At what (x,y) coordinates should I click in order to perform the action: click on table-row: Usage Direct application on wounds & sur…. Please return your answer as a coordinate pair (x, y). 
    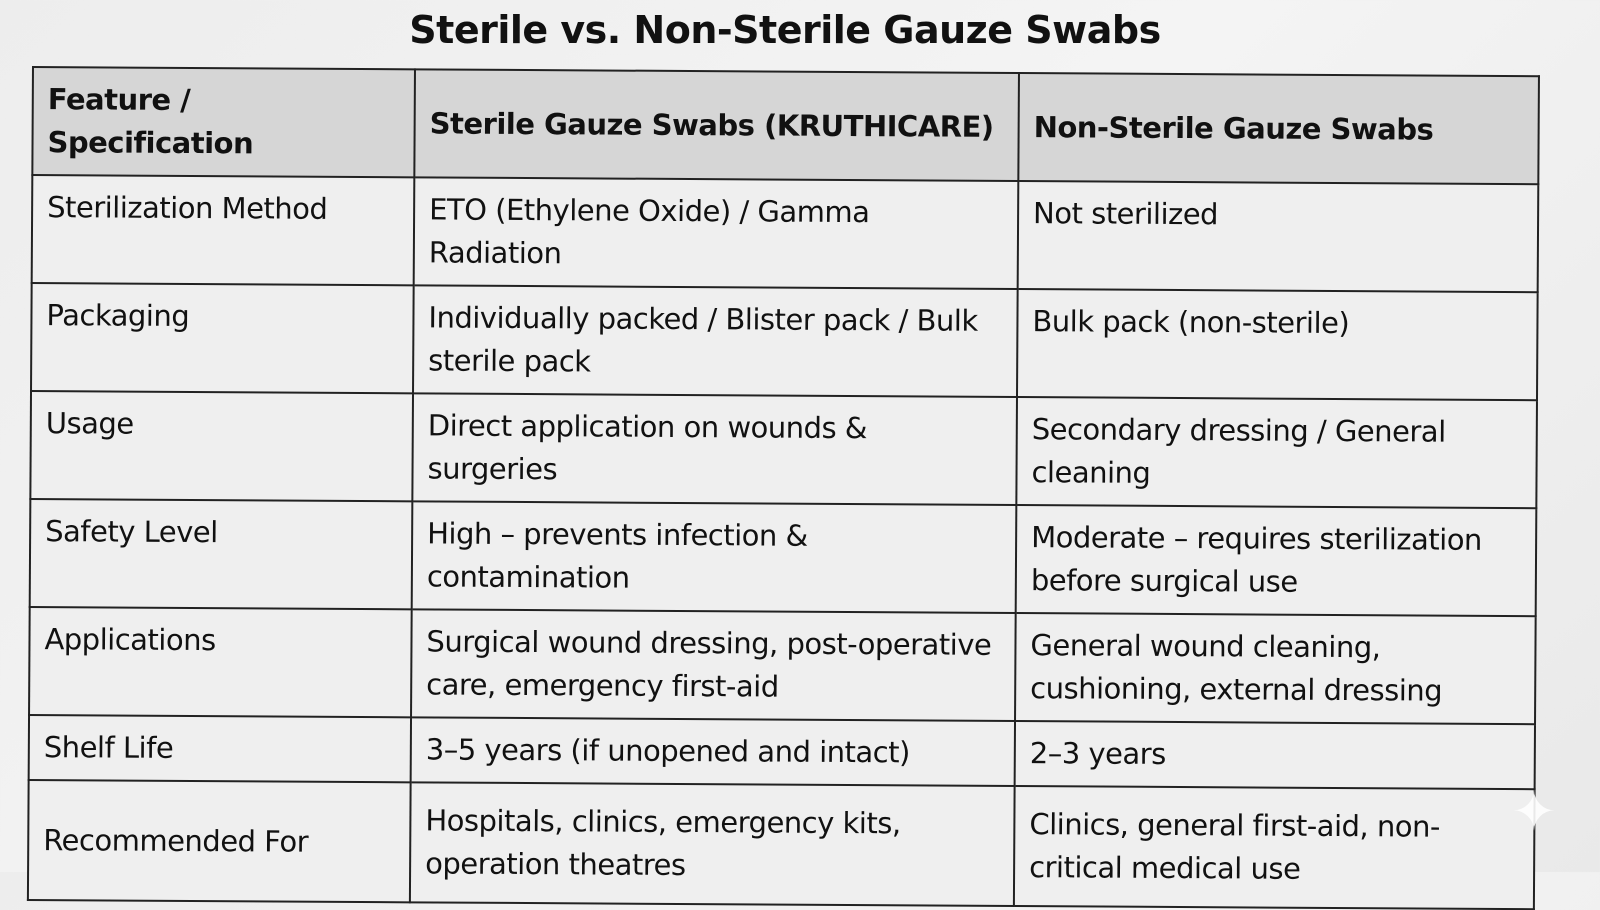
    Looking at the image, I should click on (783, 450).